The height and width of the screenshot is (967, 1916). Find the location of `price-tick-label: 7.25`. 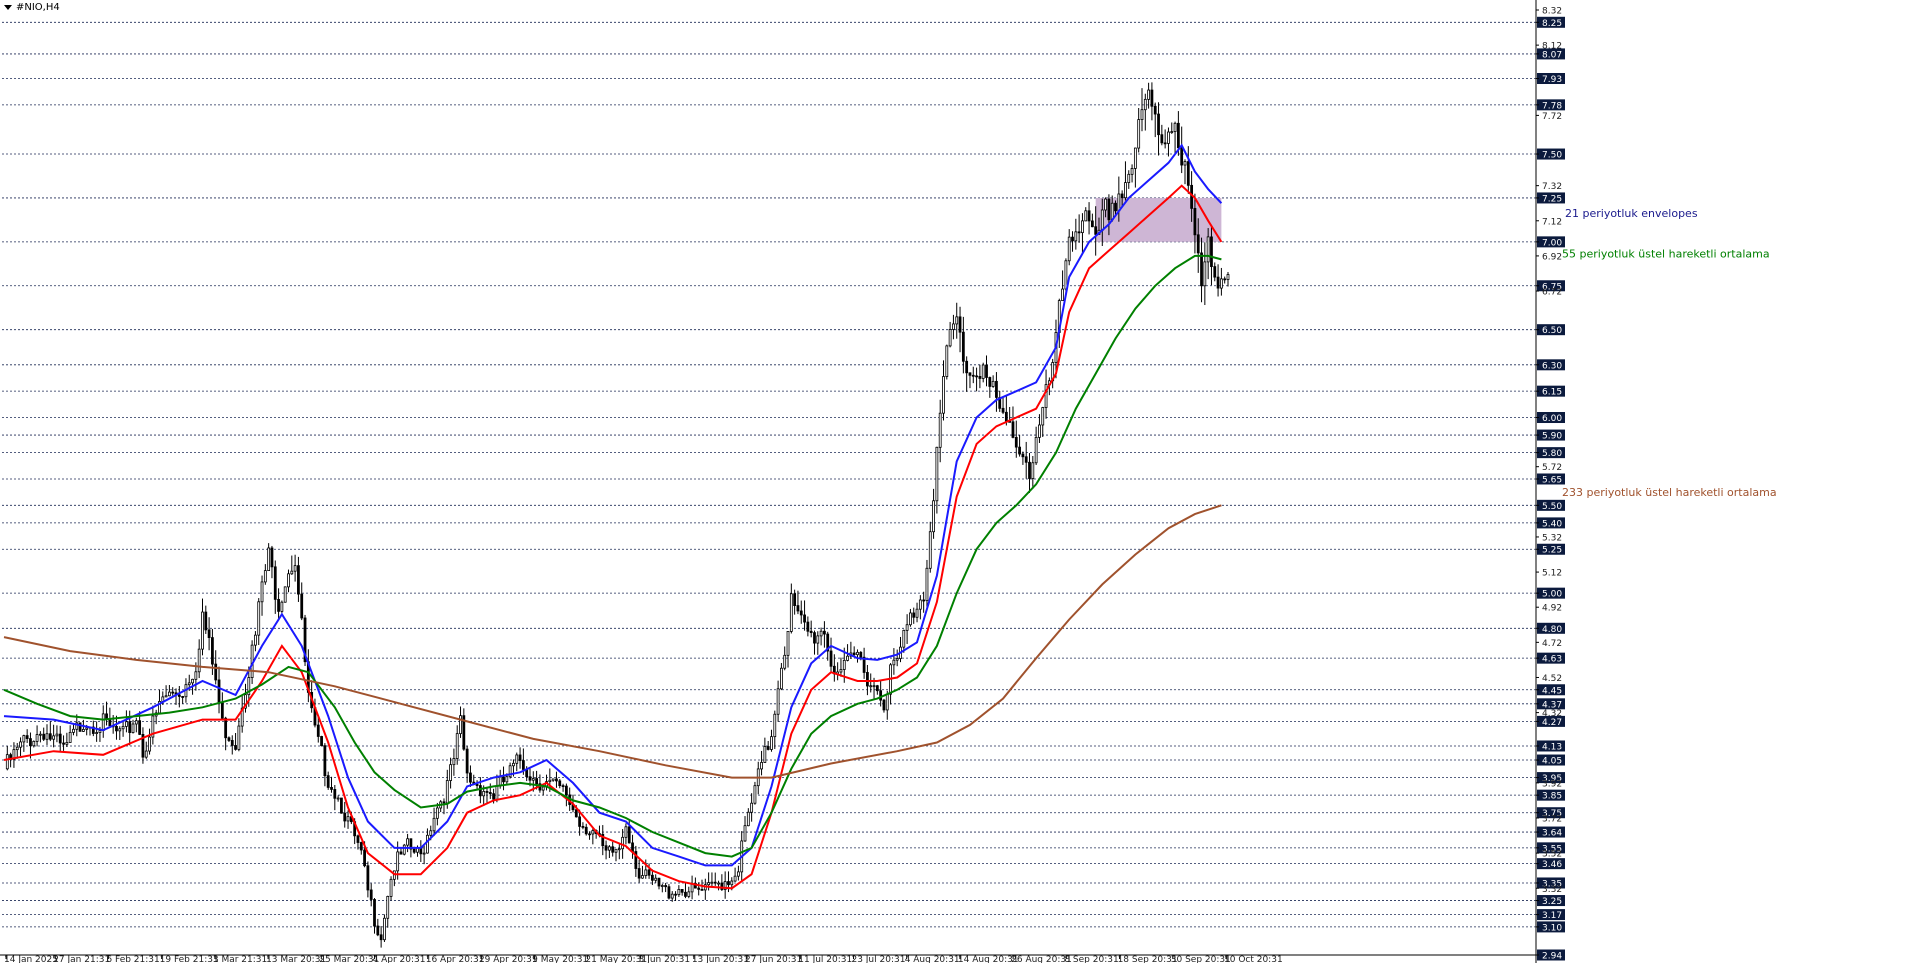

price-tick-label: 7.25 is located at coordinates (1552, 199).